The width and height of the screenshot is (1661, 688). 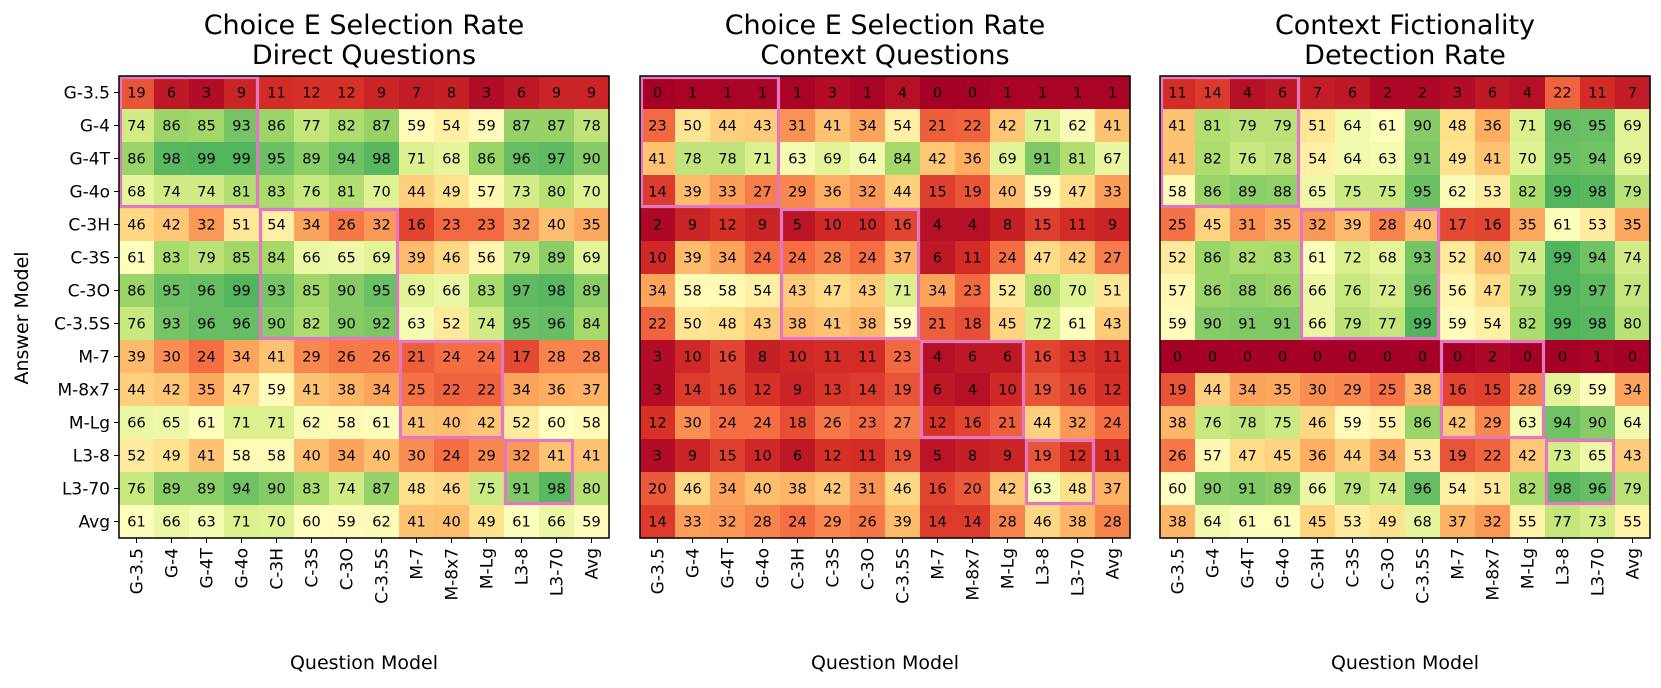 I want to click on cell-value-label: 45, so click(x=1007, y=325).